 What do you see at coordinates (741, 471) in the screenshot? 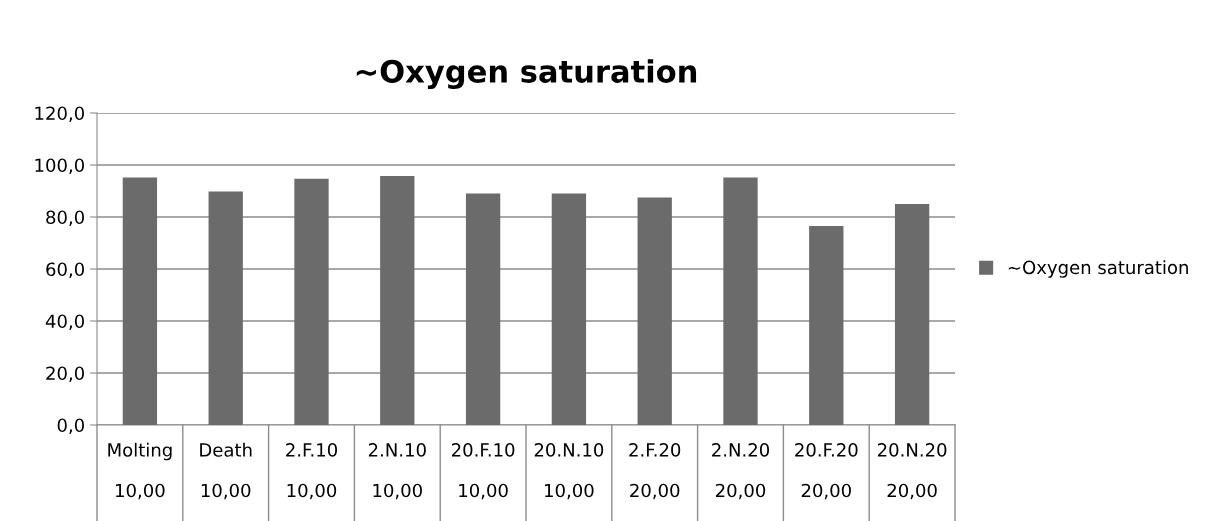
I see `category-label: 2.N.20 20,00` at bounding box center [741, 471].